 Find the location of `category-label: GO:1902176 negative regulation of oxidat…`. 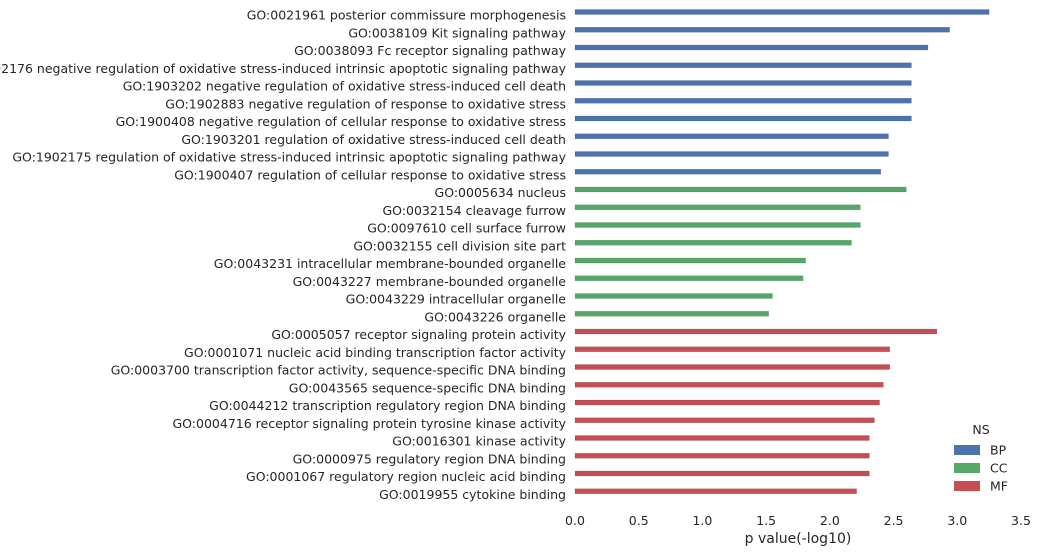

category-label: GO:1902176 negative regulation of oxidat… is located at coordinates (283, 68).